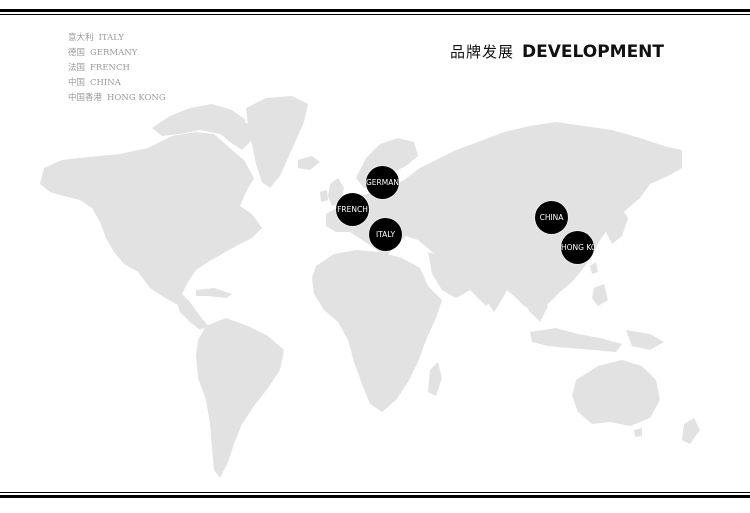  I want to click on legend-item-zh: 意大利, so click(81, 38).